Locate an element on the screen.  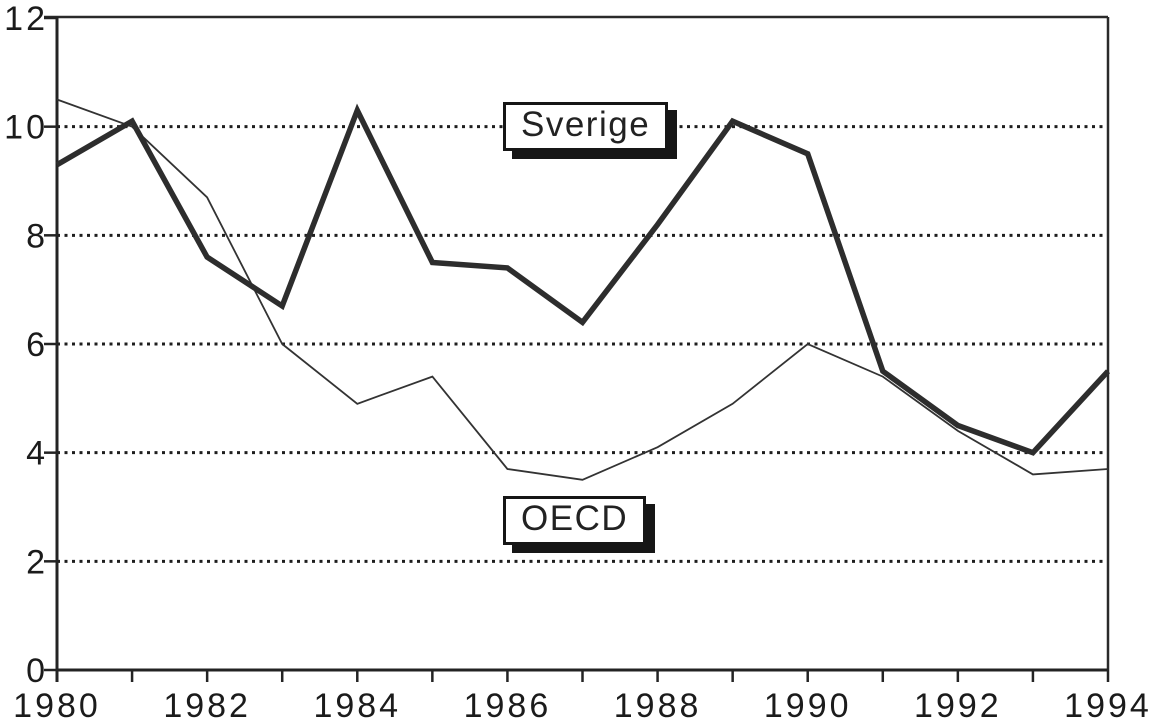
series-label-box-sverige: Sverige is located at coordinates (586, 126).